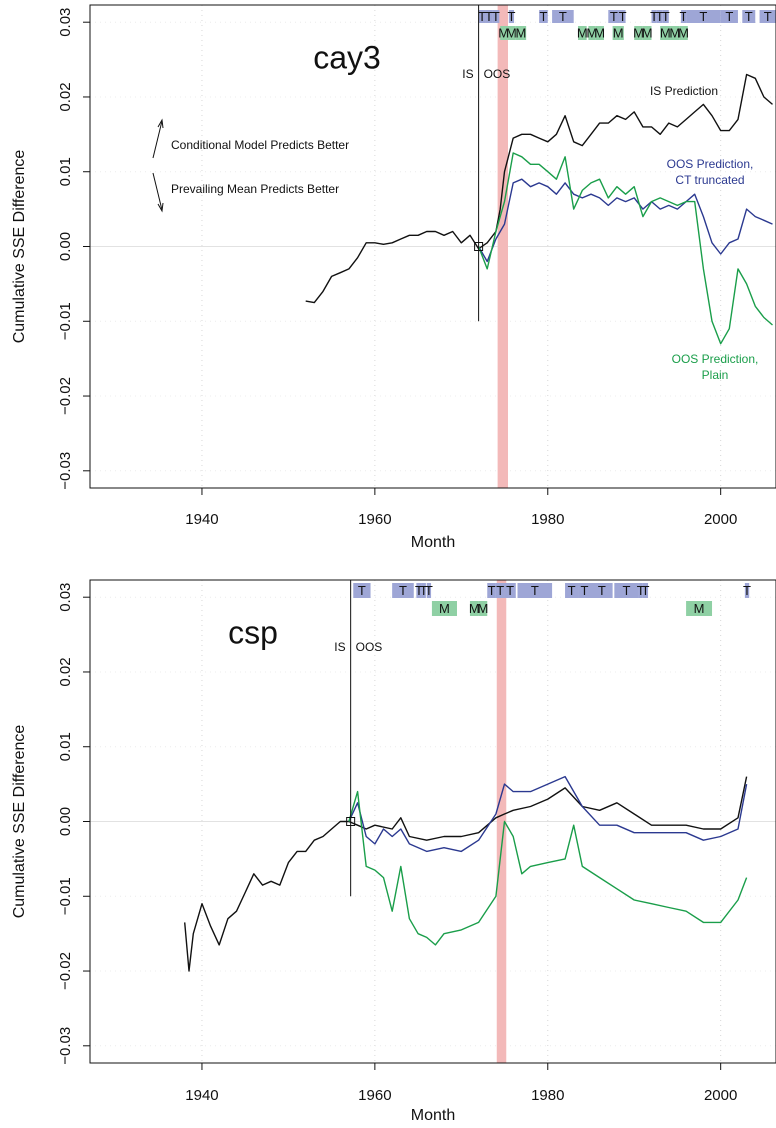 The width and height of the screenshot is (776, 1128). What do you see at coordinates (253, 632) in the screenshot?
I see `chart-title: csp` at bounding box center [253, 632].